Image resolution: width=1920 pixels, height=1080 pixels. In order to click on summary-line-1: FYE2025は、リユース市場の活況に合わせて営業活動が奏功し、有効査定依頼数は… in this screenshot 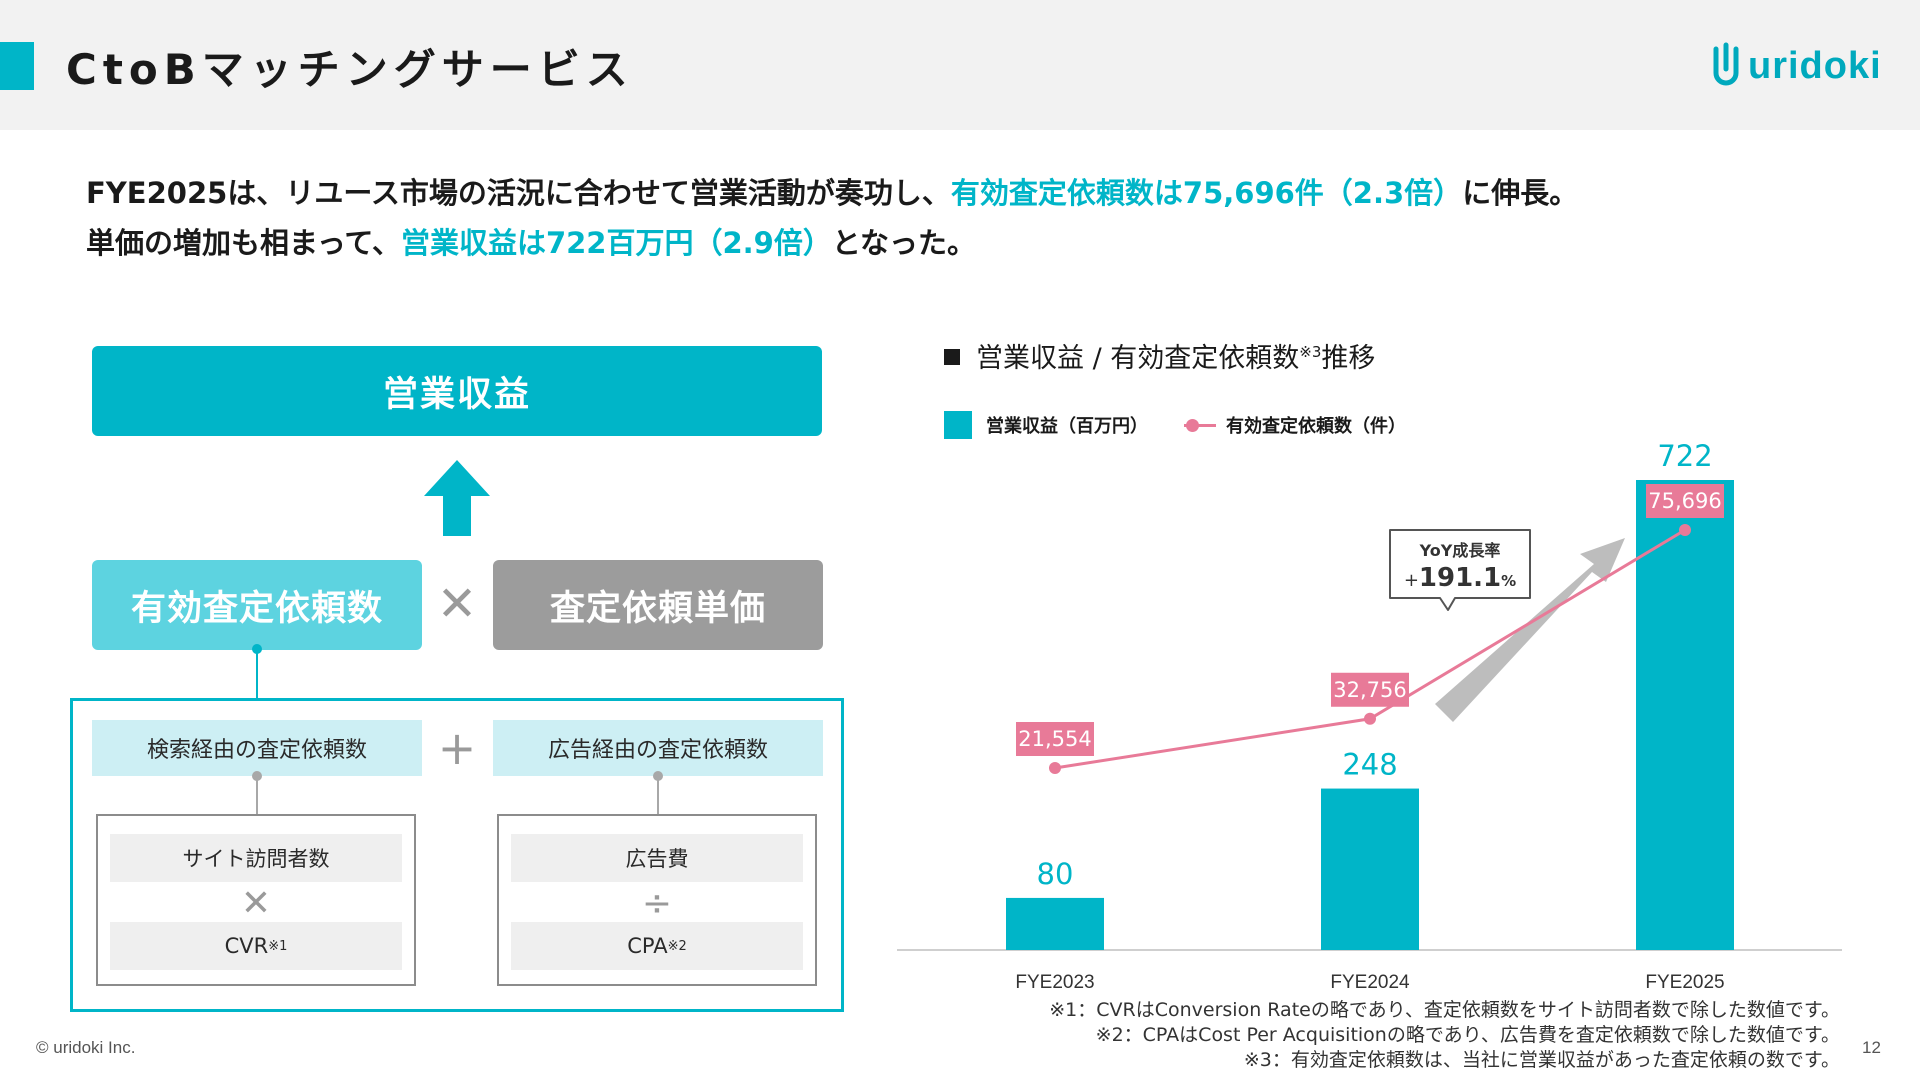, I will do `click(966, 193)`.